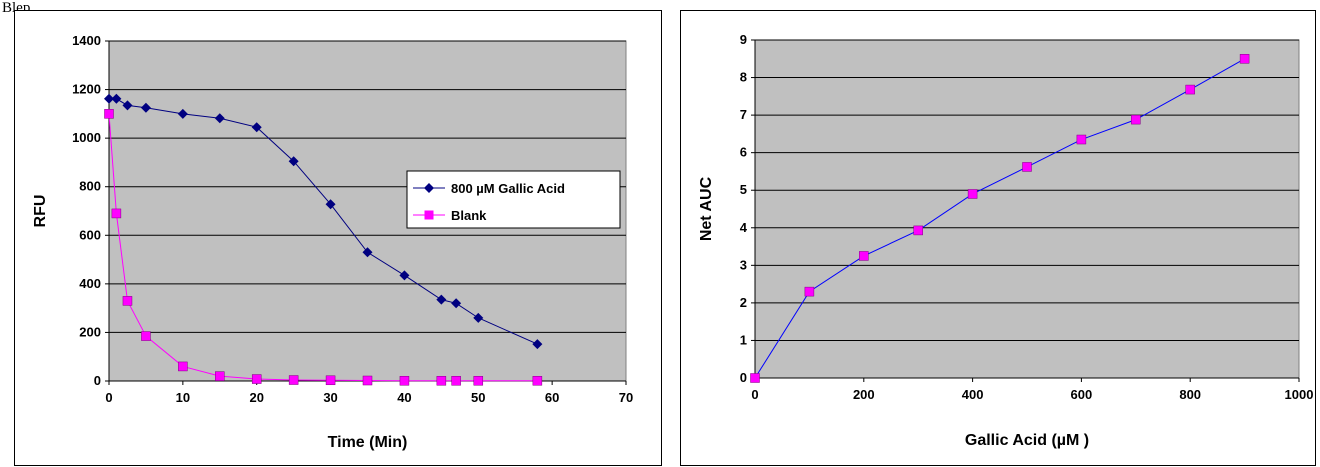  Describe the element at coordinates (404, 397) in the screenshot. I see `x-tick-label: 40` at that location.